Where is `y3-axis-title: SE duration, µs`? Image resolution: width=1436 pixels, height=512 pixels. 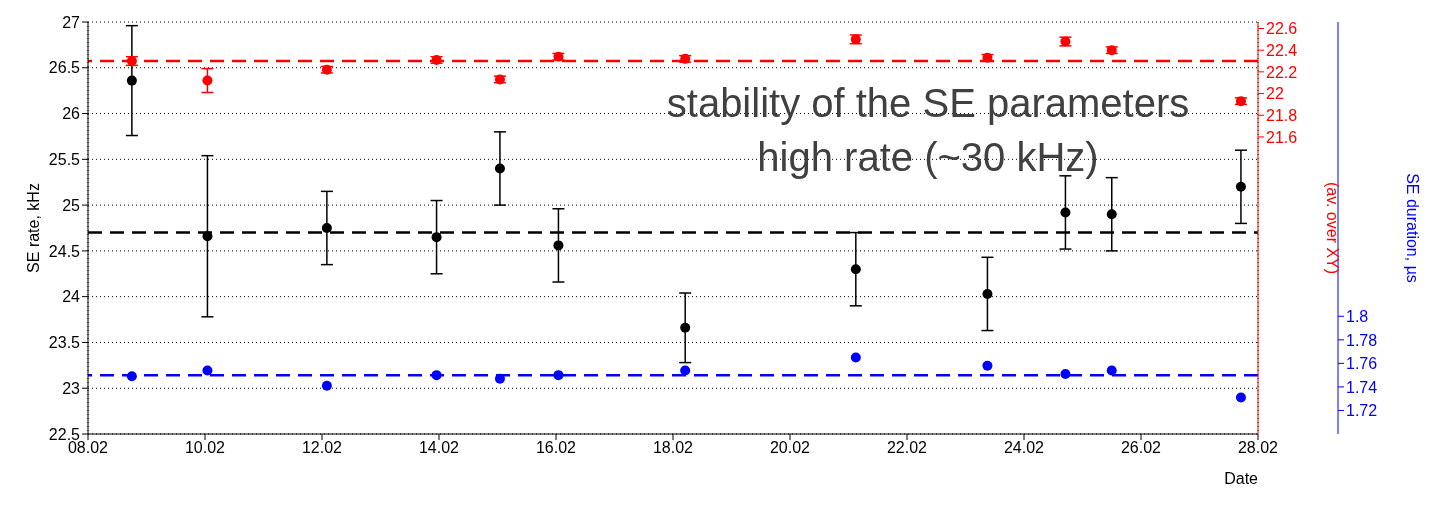 y3-axis-title: SE duration, µs is located at coordinates (1413, 228).